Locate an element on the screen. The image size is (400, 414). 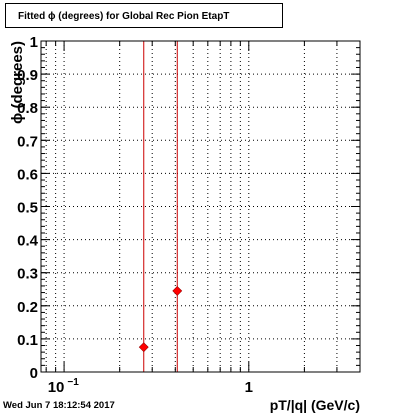
y-tick-label: 1 is located at coordinates (34, 42).